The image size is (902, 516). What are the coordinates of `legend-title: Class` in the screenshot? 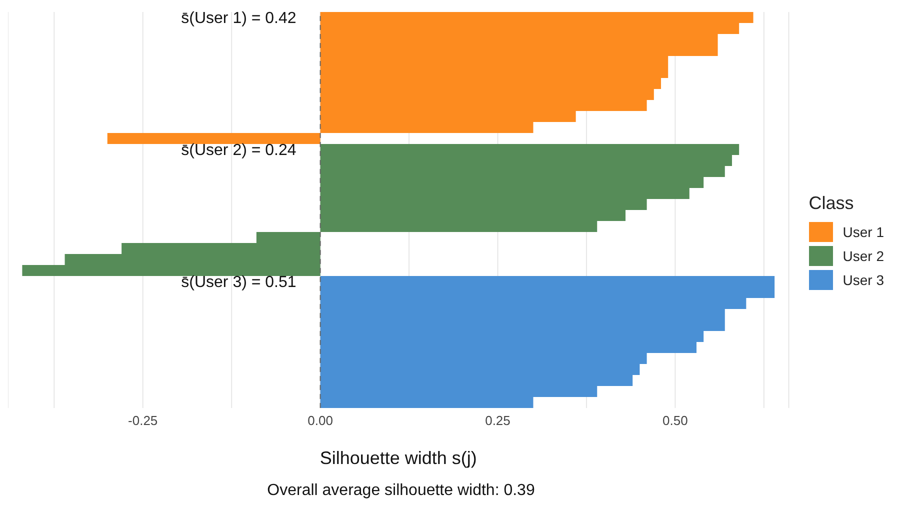 It's located at (831, 203).